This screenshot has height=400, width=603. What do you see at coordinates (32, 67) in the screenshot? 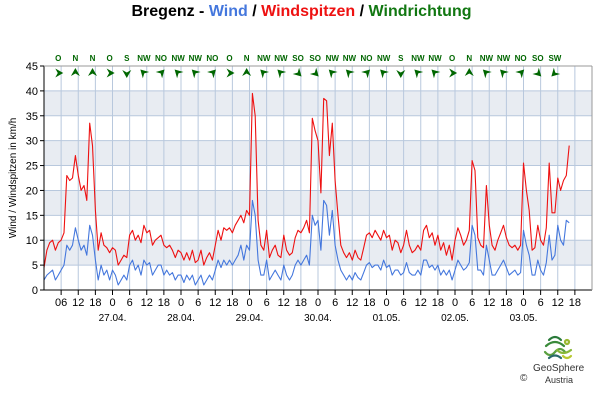
I see `y-tick-label: 45` at bounding box center [32, 67].